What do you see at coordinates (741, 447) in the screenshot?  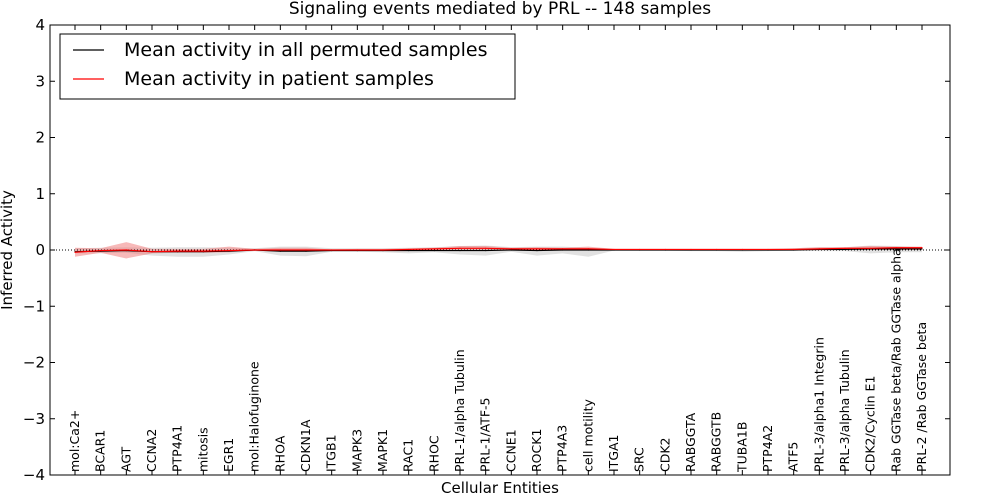 I see `x-tick-label: TUBA1B` at bounding box center [741, 447].